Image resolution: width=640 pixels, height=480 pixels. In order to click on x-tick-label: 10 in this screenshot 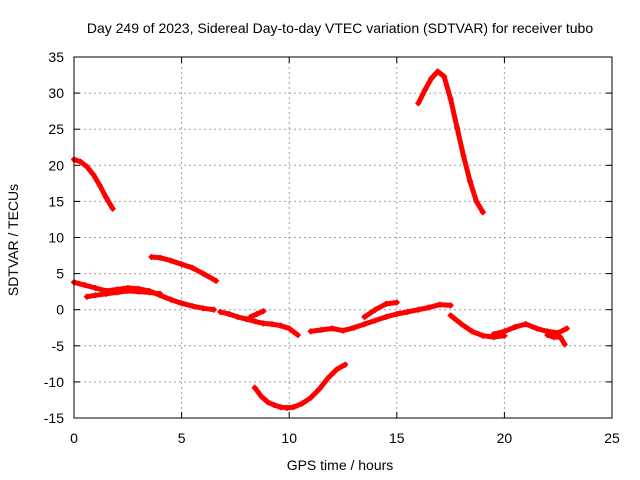, I will do `click(289, 438)`.